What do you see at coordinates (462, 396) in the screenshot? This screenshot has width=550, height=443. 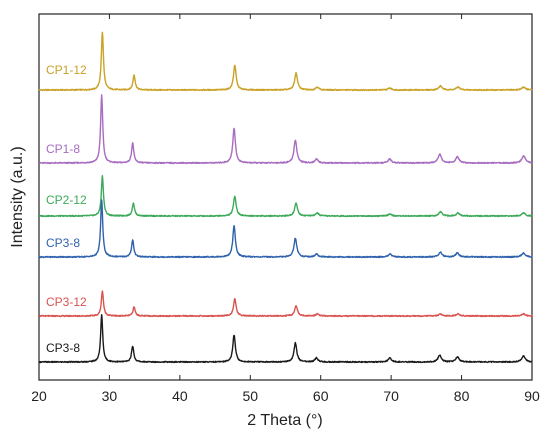 I see `x-tick-label: 80` at bounding box center [462, 396].